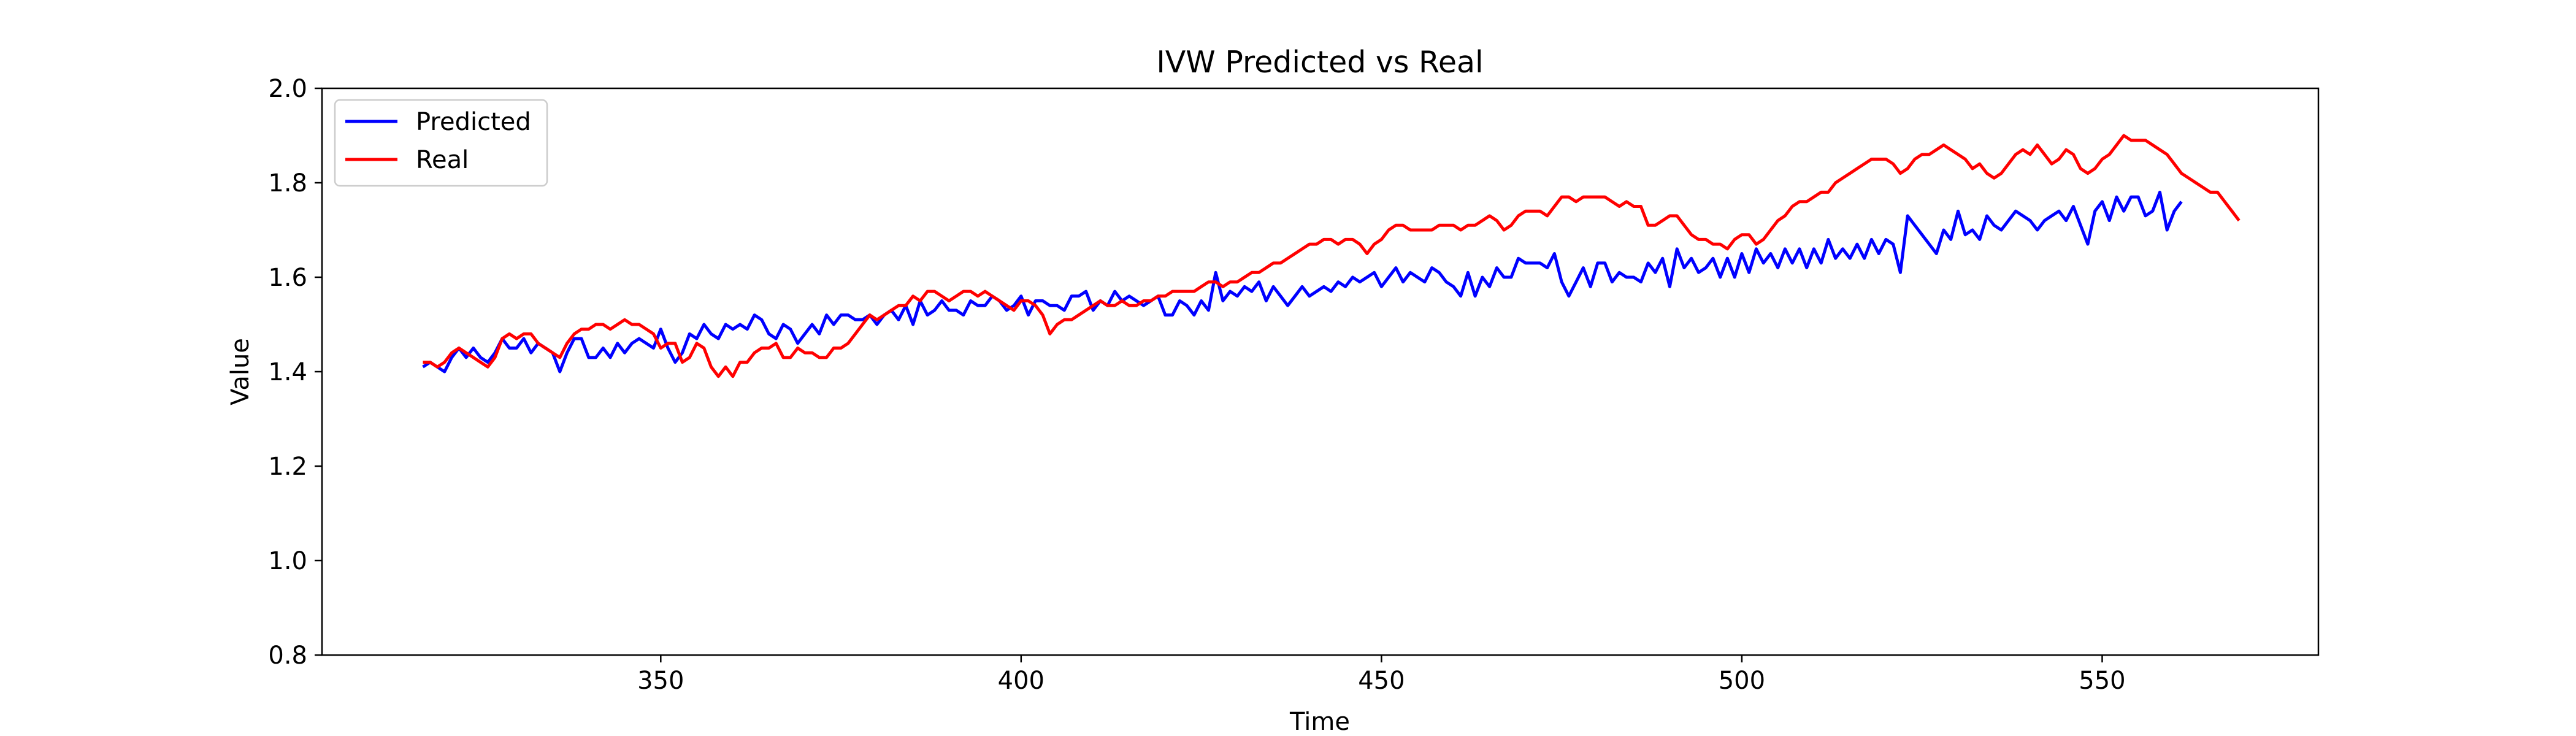 The width and height of the screenshot is (2576, 736). What do you see at coordinates (287, 656) in the screenshot?
I see `y-tick-label: 0.8` at bounding box center [287, 656].